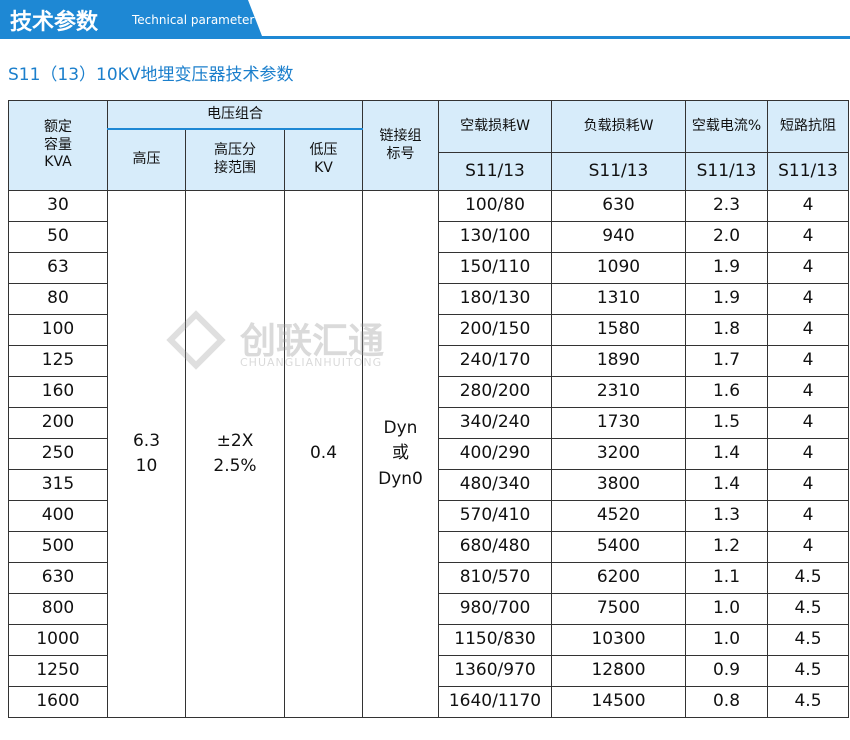 Image resolution: width=850 pixels, height=740 pixels. What do you see at coordinates (618, 299) in the screenshot?
I see `cell: 1310` at bounding box center [618, 299].